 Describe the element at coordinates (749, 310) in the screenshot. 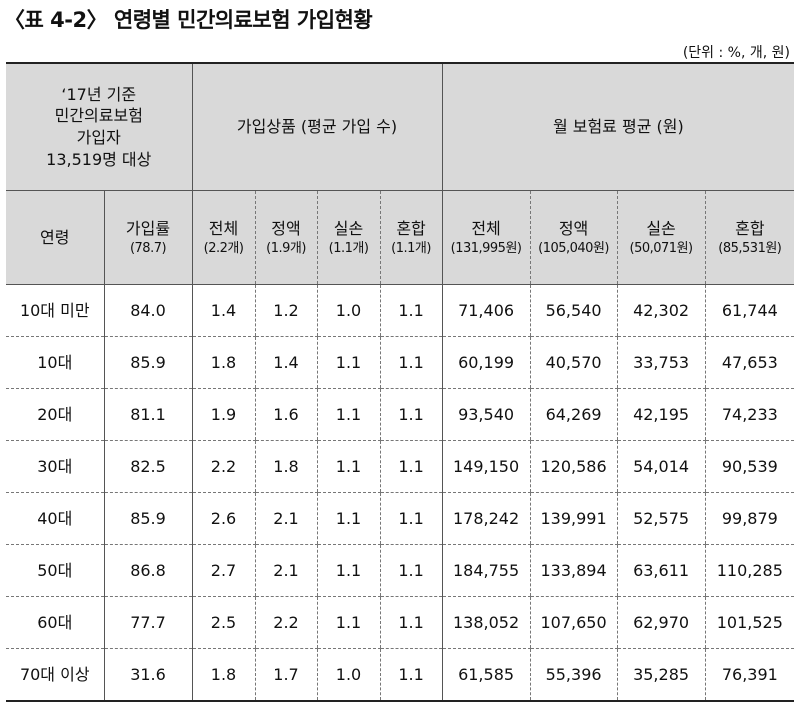

I see `col-premium-mixed-cell: 61,744` at that location.